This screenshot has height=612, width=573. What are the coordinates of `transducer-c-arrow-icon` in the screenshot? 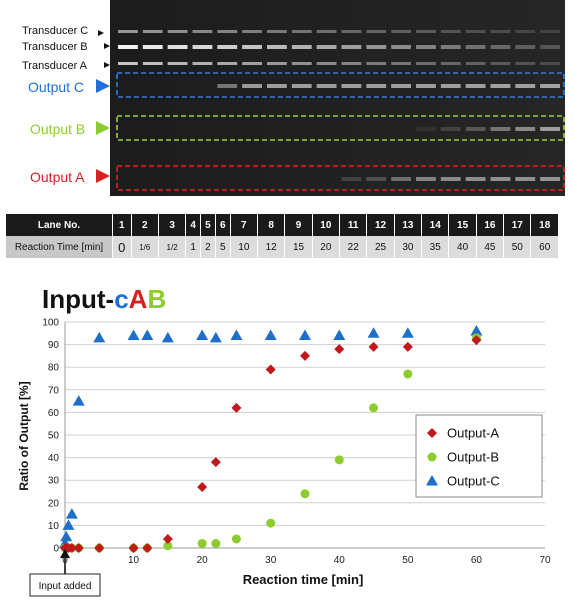 It's located at (101, 33).